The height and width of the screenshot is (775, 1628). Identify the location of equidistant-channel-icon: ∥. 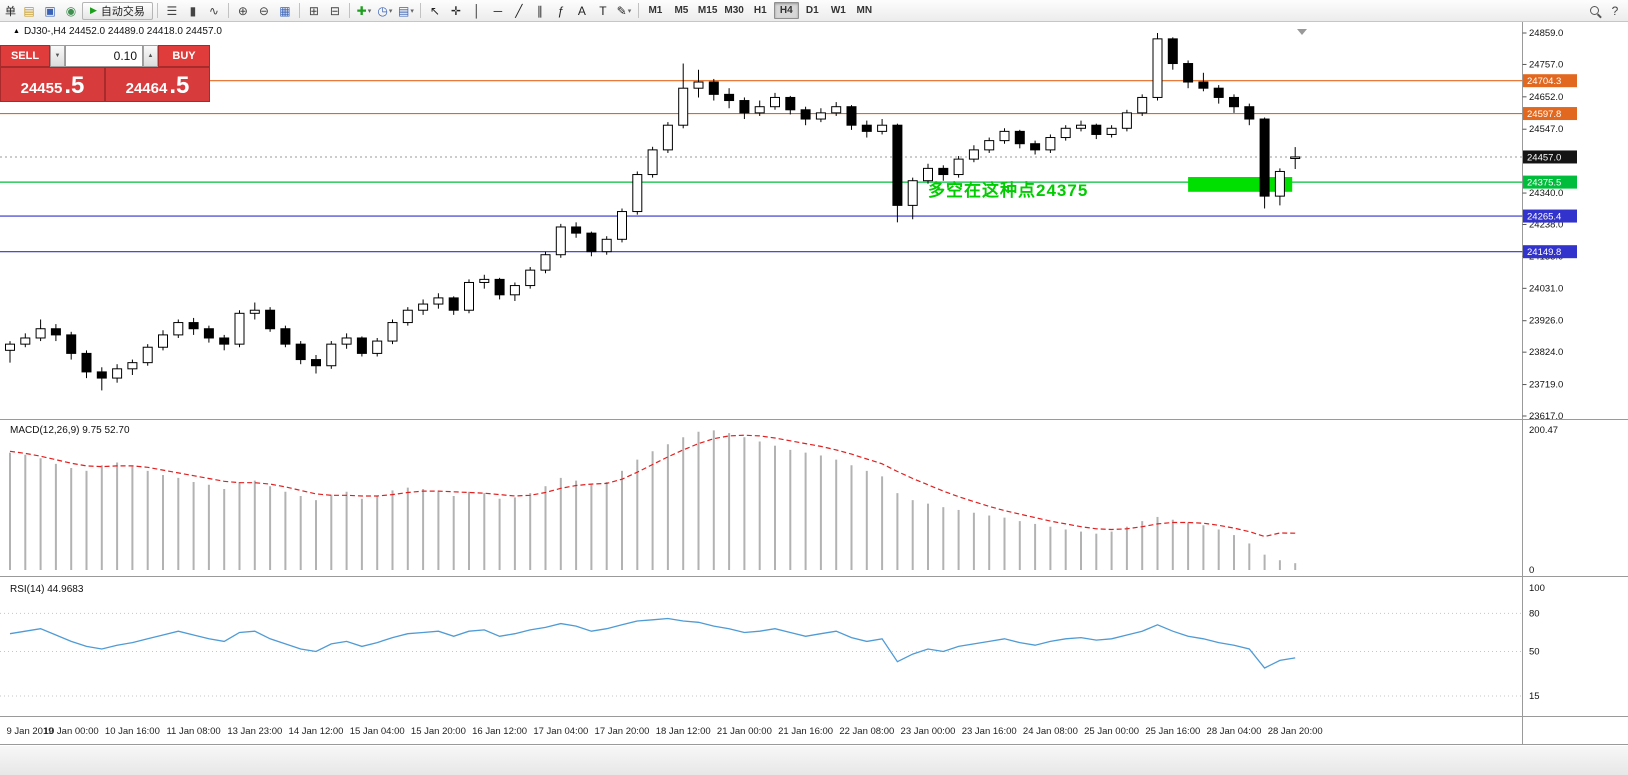
(540, 11).